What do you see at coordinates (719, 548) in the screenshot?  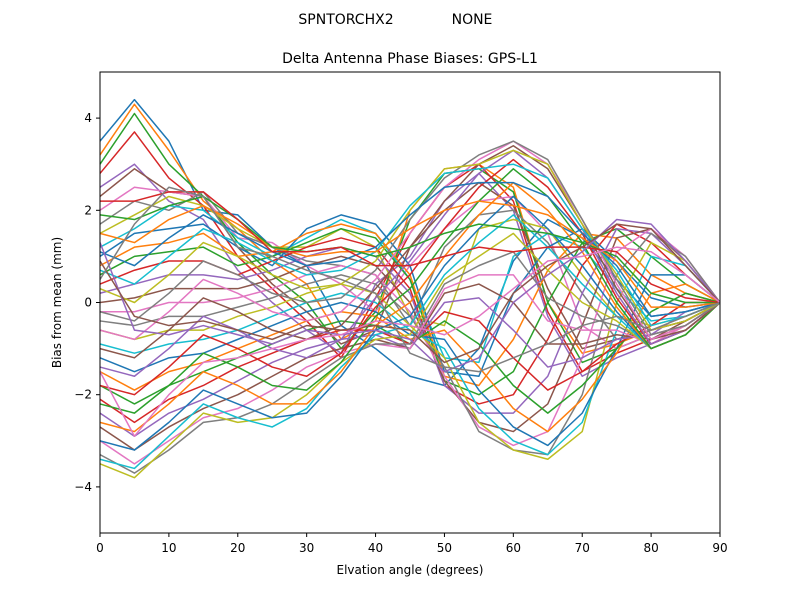 I see `x-tick-label: 90` at bounding box center [719, 548].